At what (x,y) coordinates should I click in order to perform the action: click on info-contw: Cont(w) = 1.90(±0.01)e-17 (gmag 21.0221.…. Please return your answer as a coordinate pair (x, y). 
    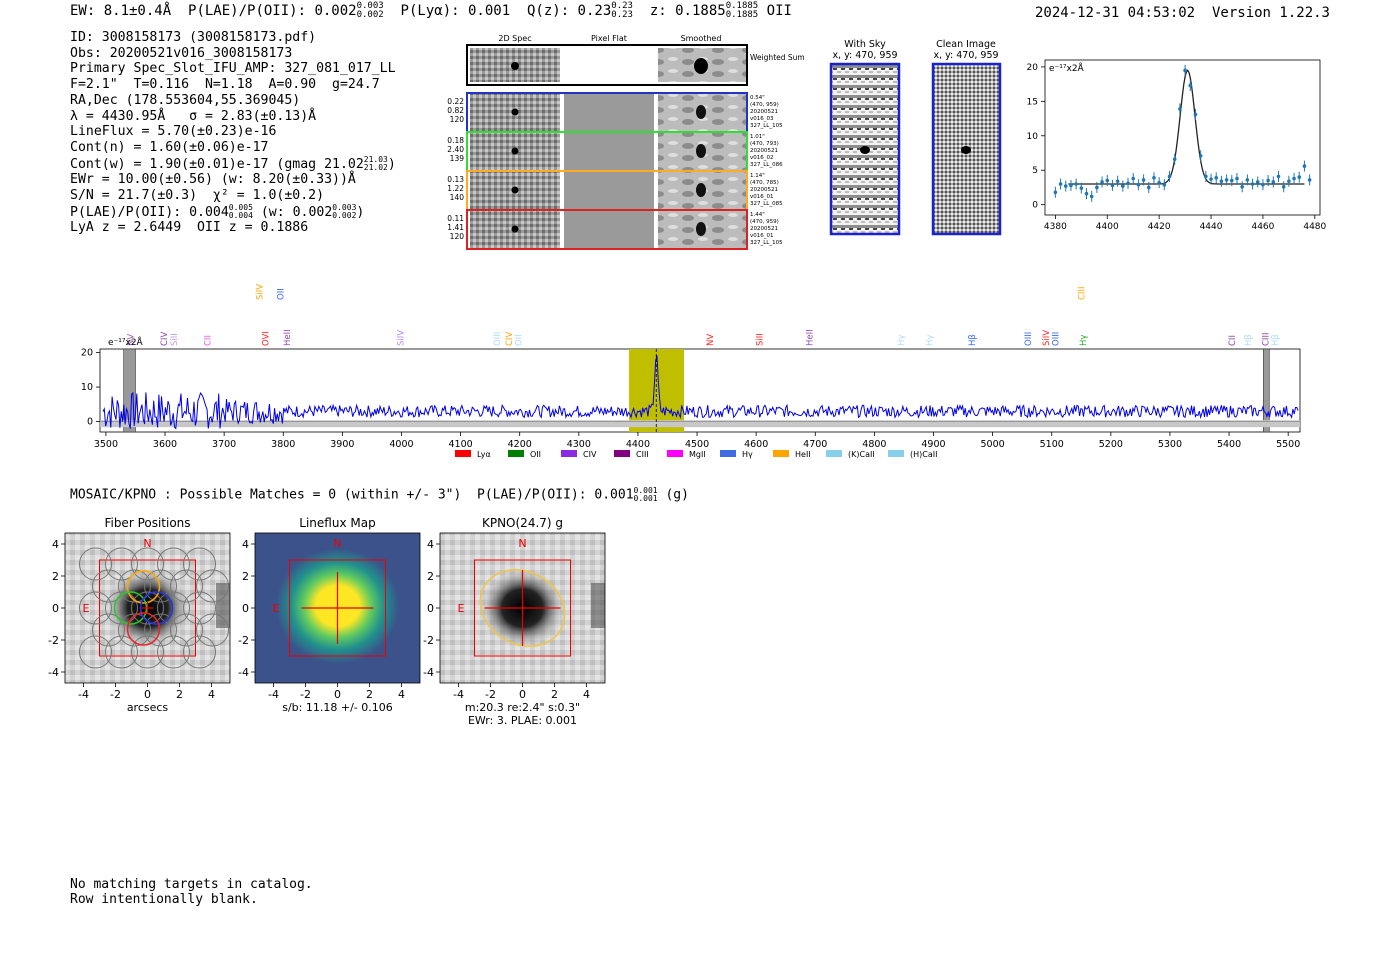
    Looking at the image, I should click on (233, 163).